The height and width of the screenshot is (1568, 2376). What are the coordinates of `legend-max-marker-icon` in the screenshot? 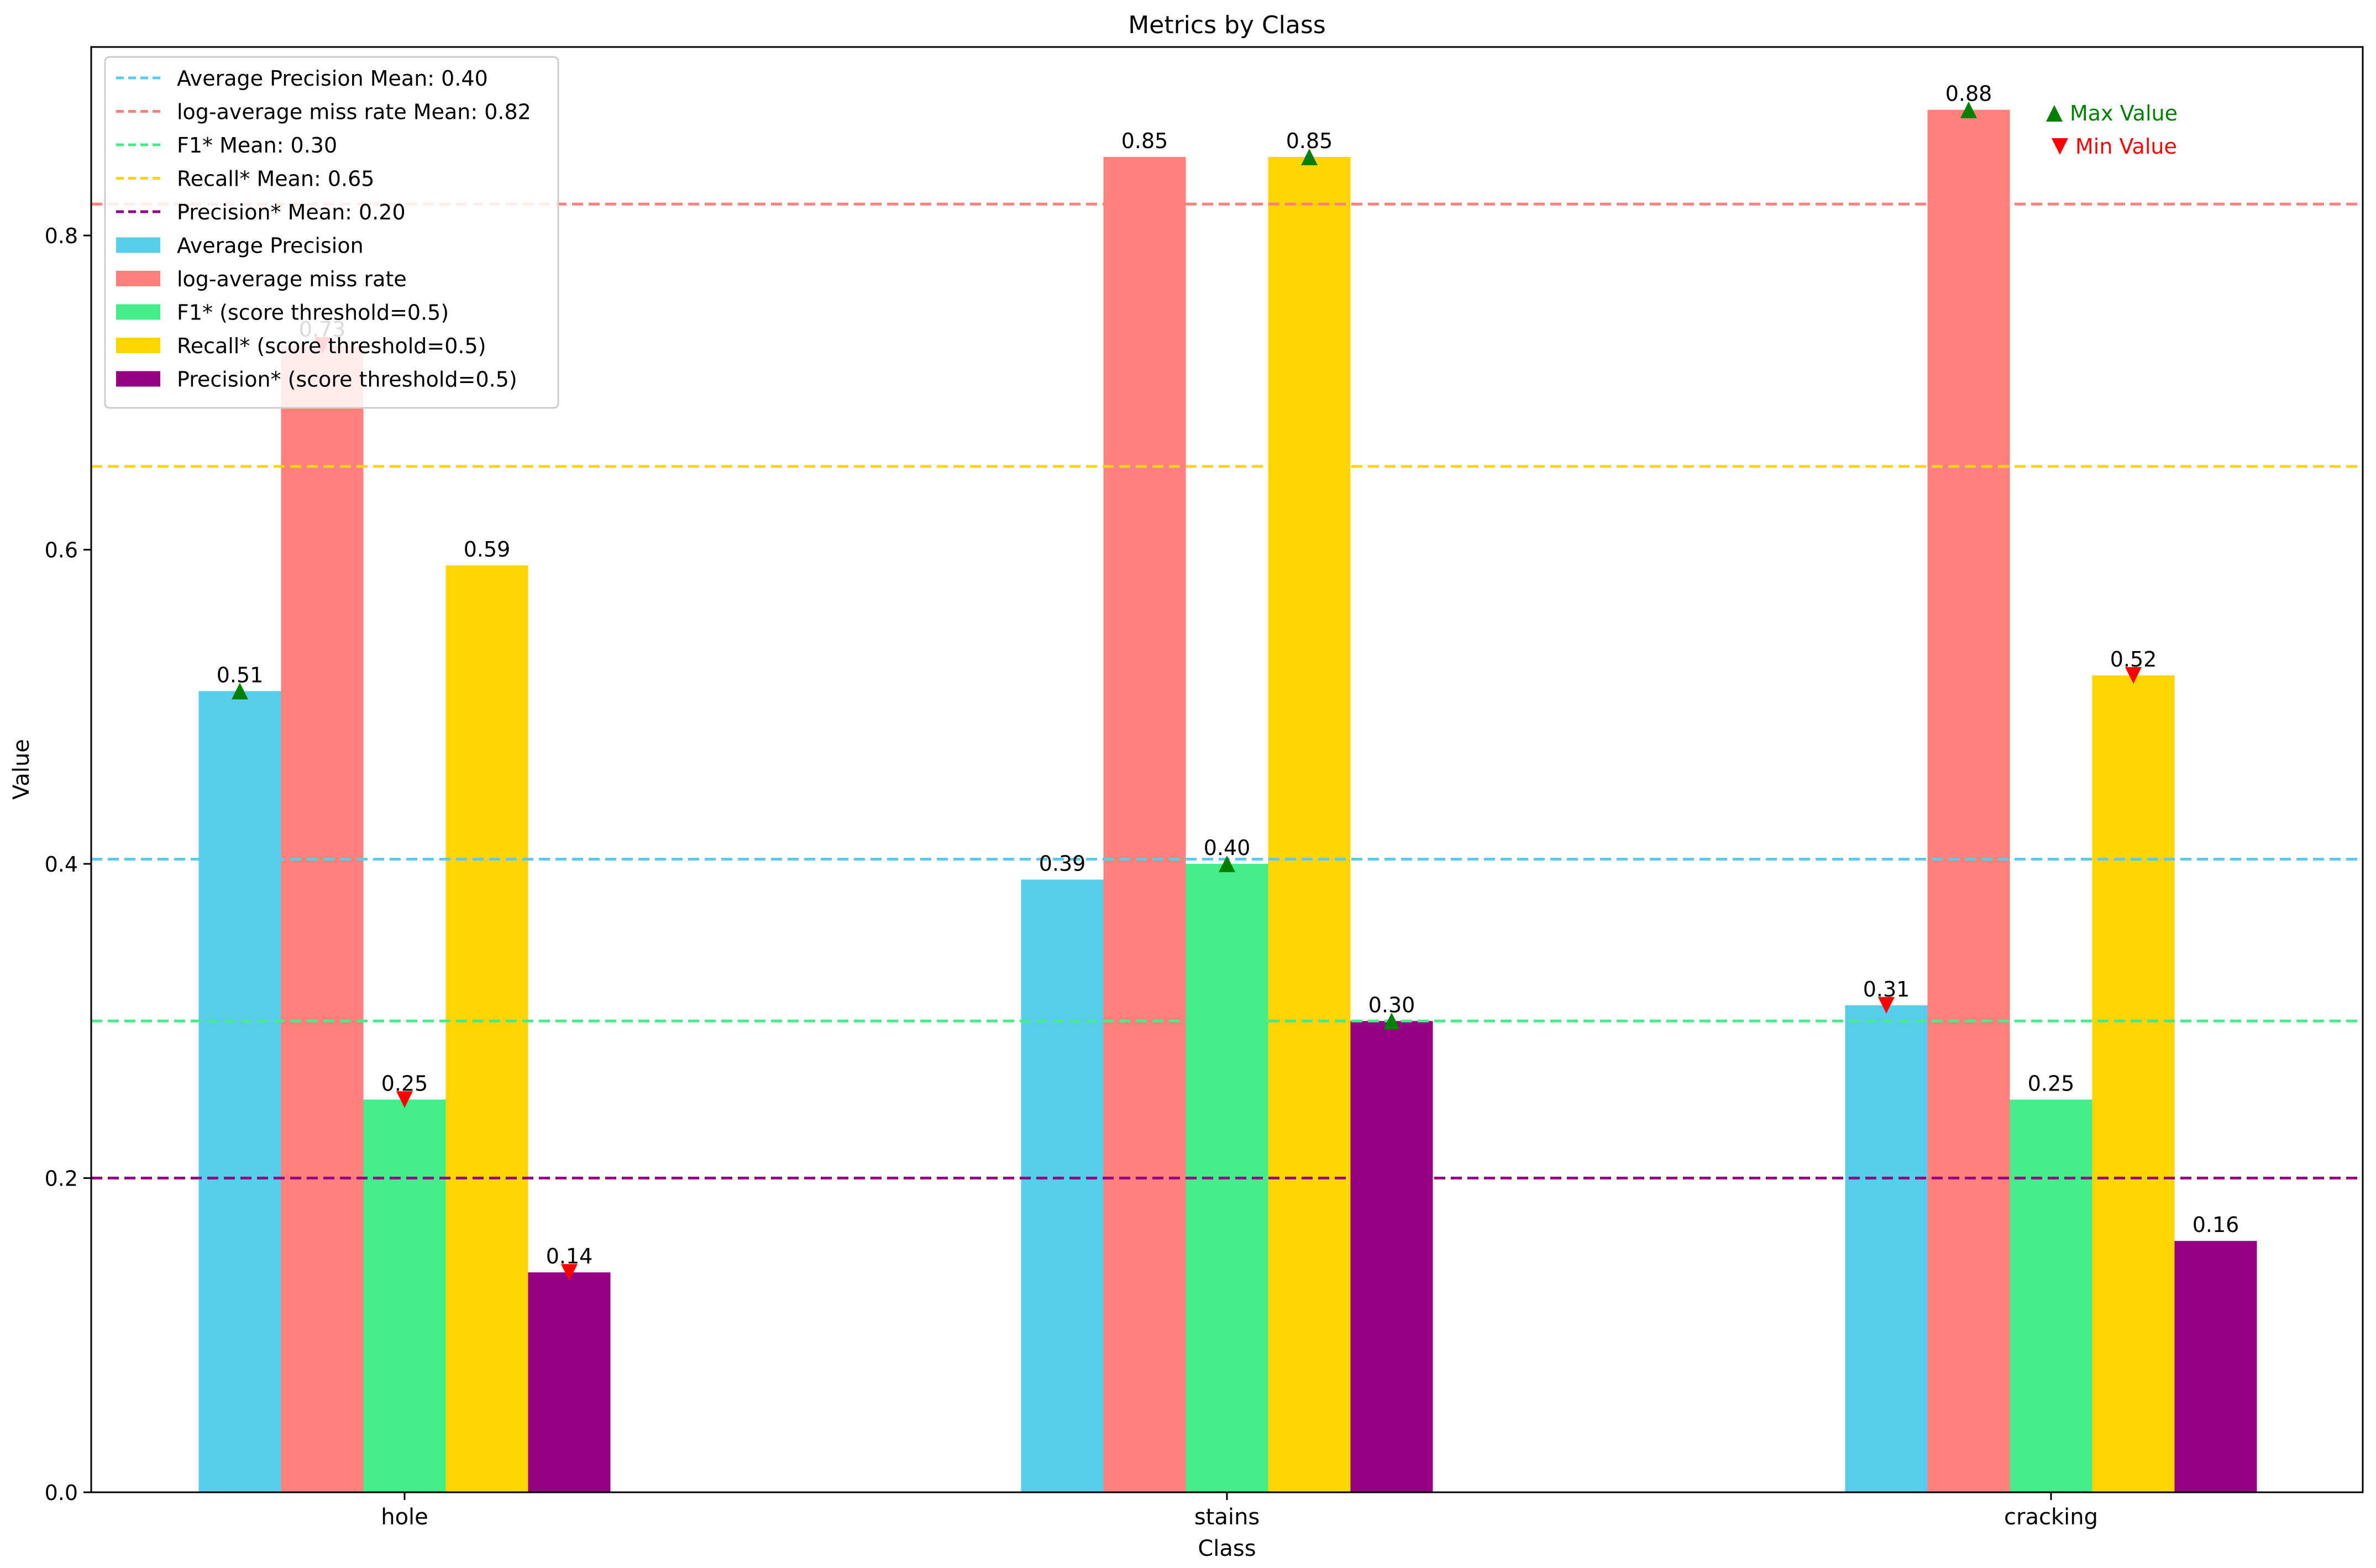 It's located at (2054, 113).